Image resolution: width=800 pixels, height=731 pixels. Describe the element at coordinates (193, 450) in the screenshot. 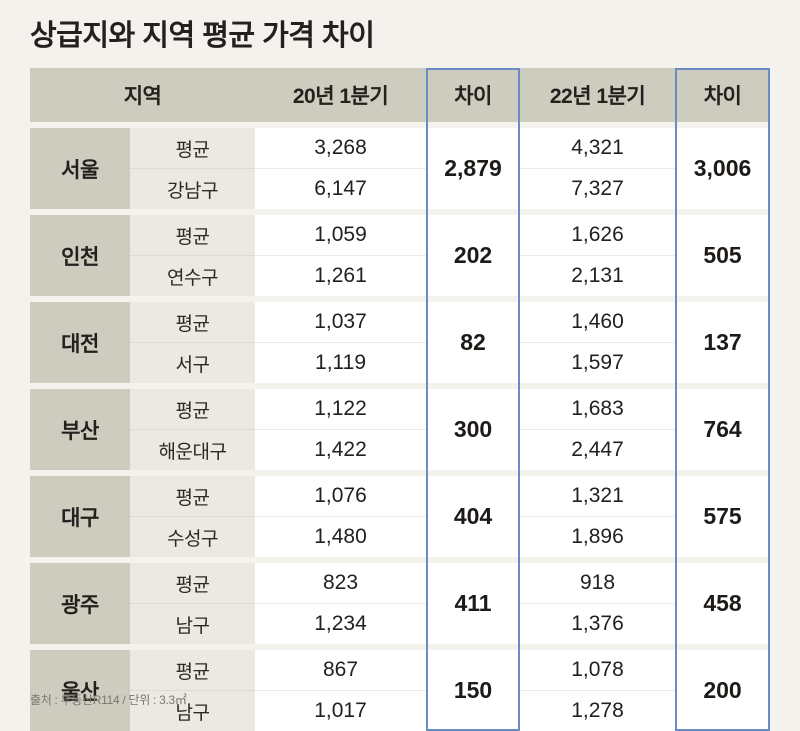

I see `cell-subregion-top: 해운대구` at that location.